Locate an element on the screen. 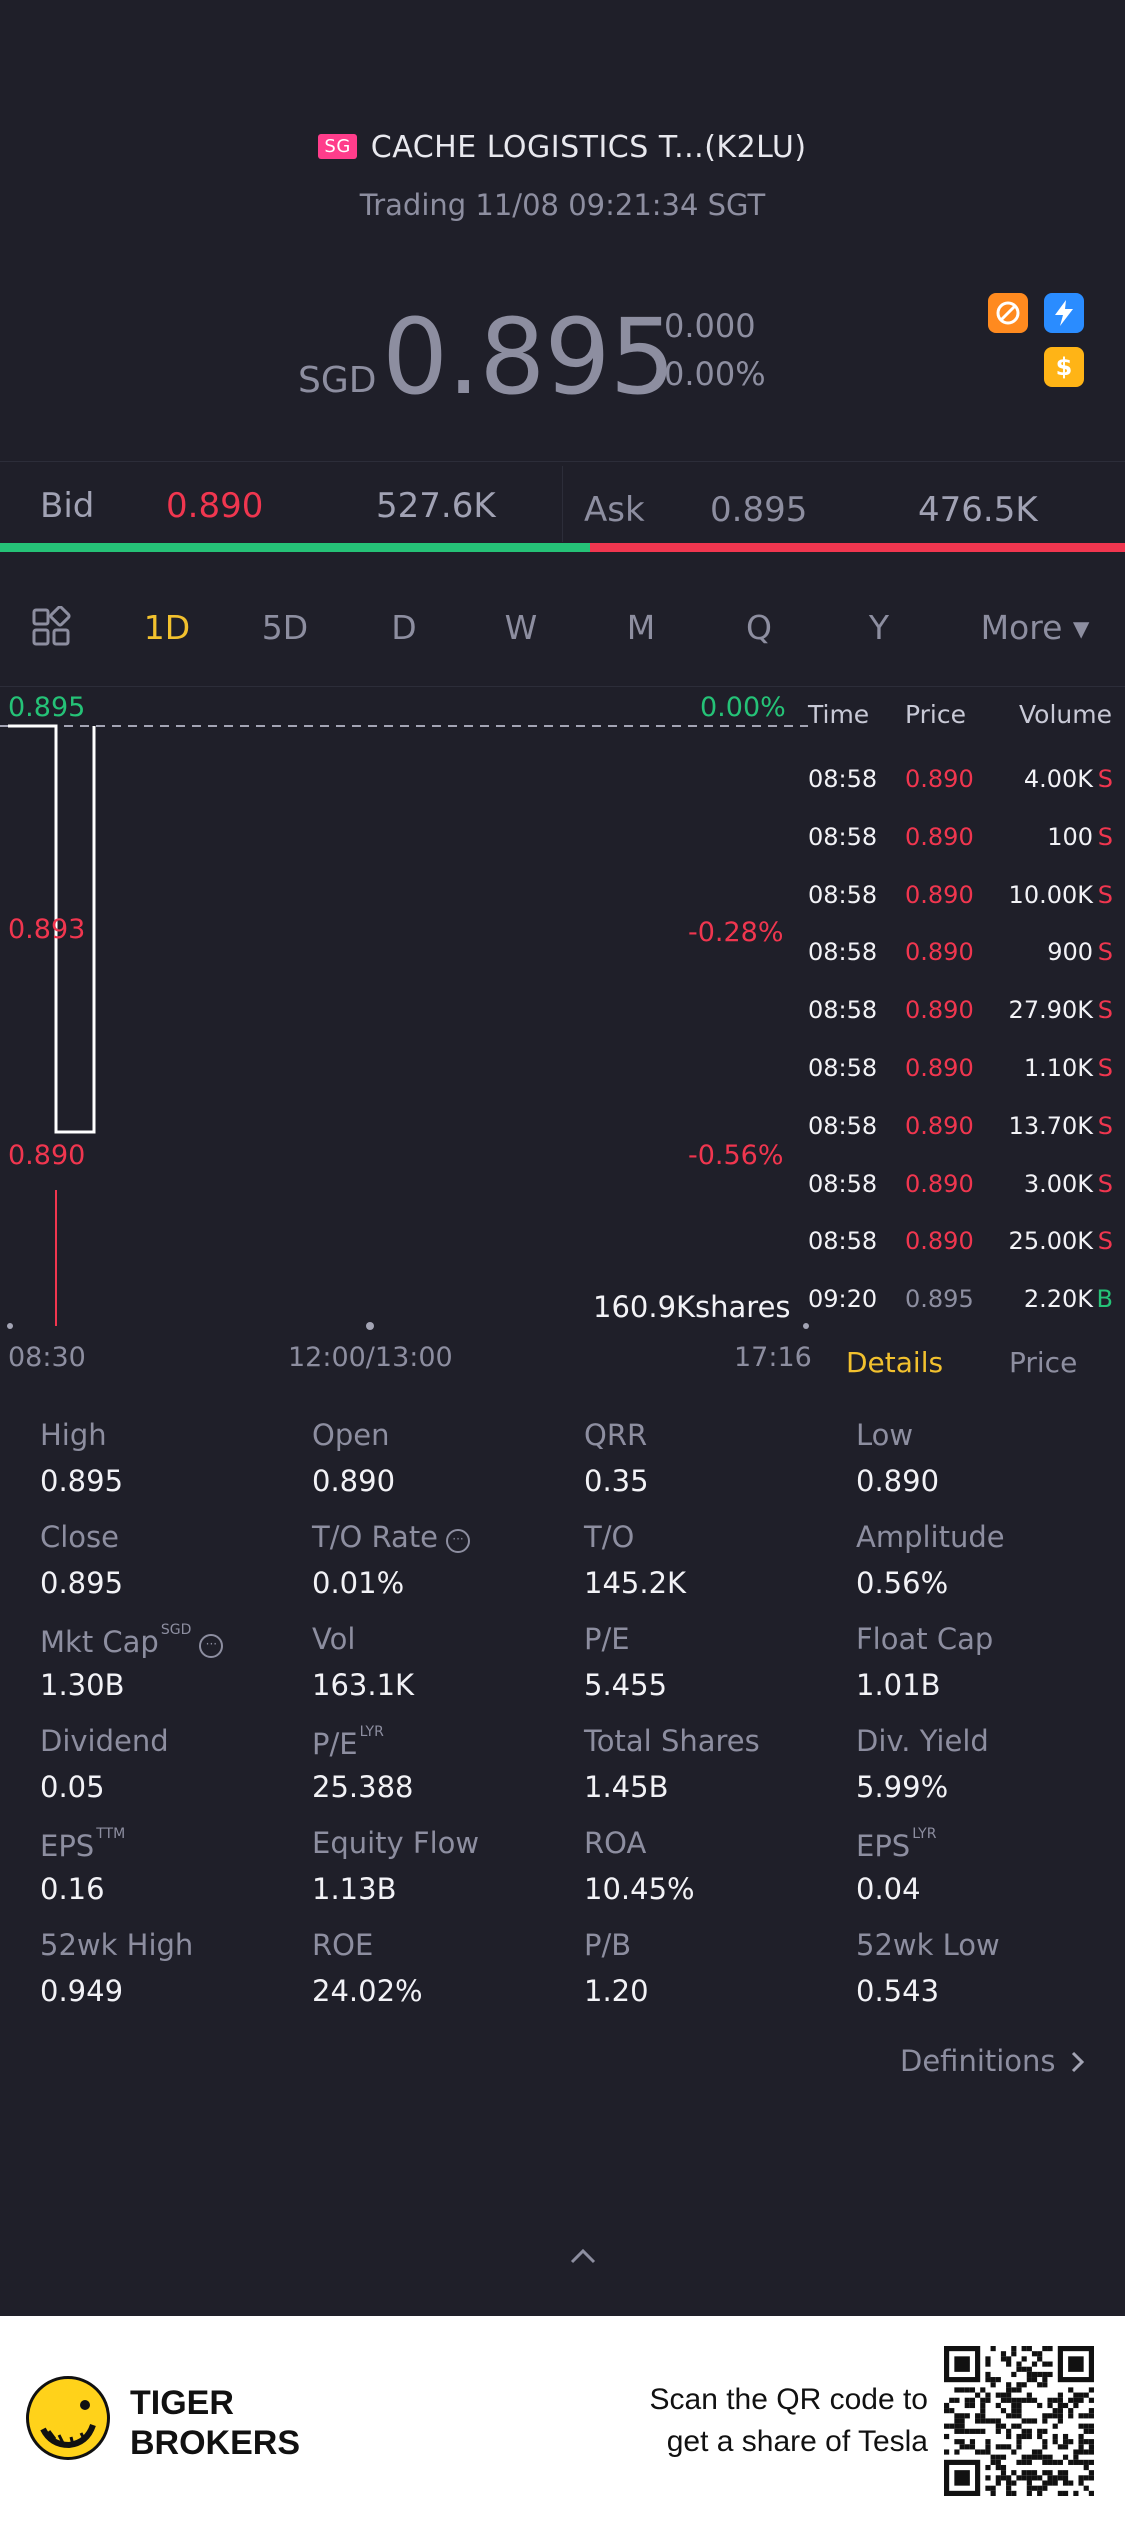 The image size is (1125, 2527). tab-period-7: More ▾ is located at coordinates (1035, 627).